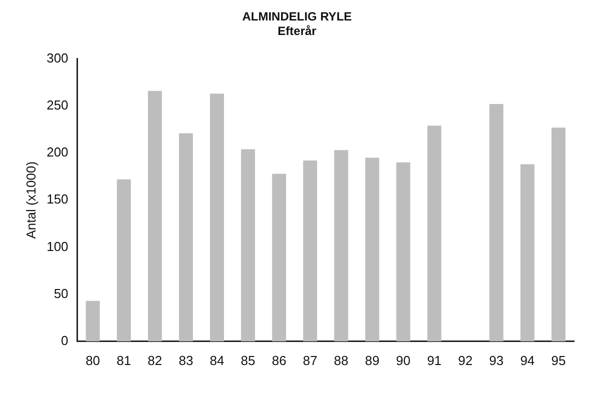  Describe the element at coordinates (61, 293) in the screenshot. I see `y-tick-label: 50` at that location.